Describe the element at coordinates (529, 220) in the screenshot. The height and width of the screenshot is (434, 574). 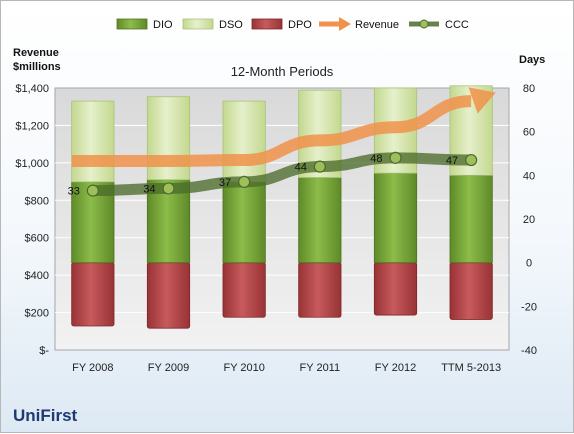
I see `right-tick-label: 20` at that location.